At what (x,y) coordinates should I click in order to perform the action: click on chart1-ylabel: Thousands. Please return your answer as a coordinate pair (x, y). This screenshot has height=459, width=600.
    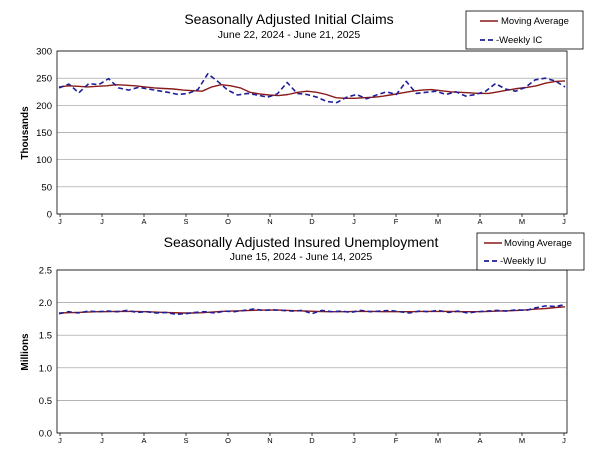
    Looking at the image, I should click on (25, 133).